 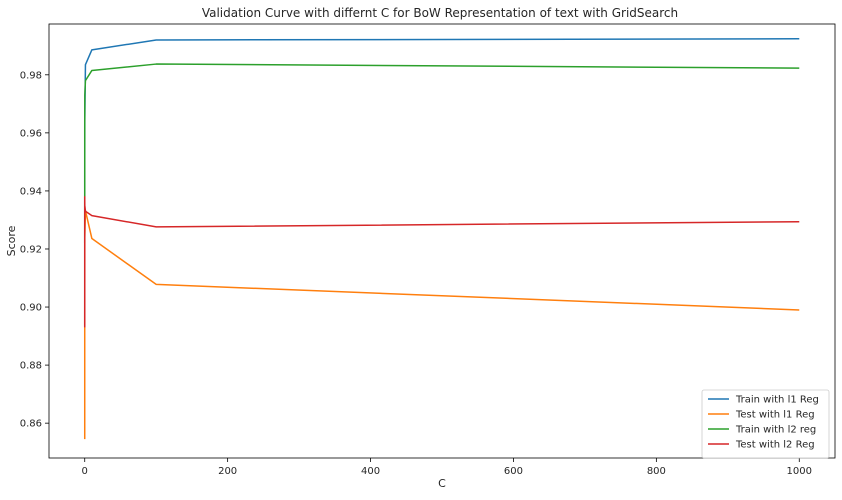 I want to click on x-tick-label: 0, so click(x=85, y=471).